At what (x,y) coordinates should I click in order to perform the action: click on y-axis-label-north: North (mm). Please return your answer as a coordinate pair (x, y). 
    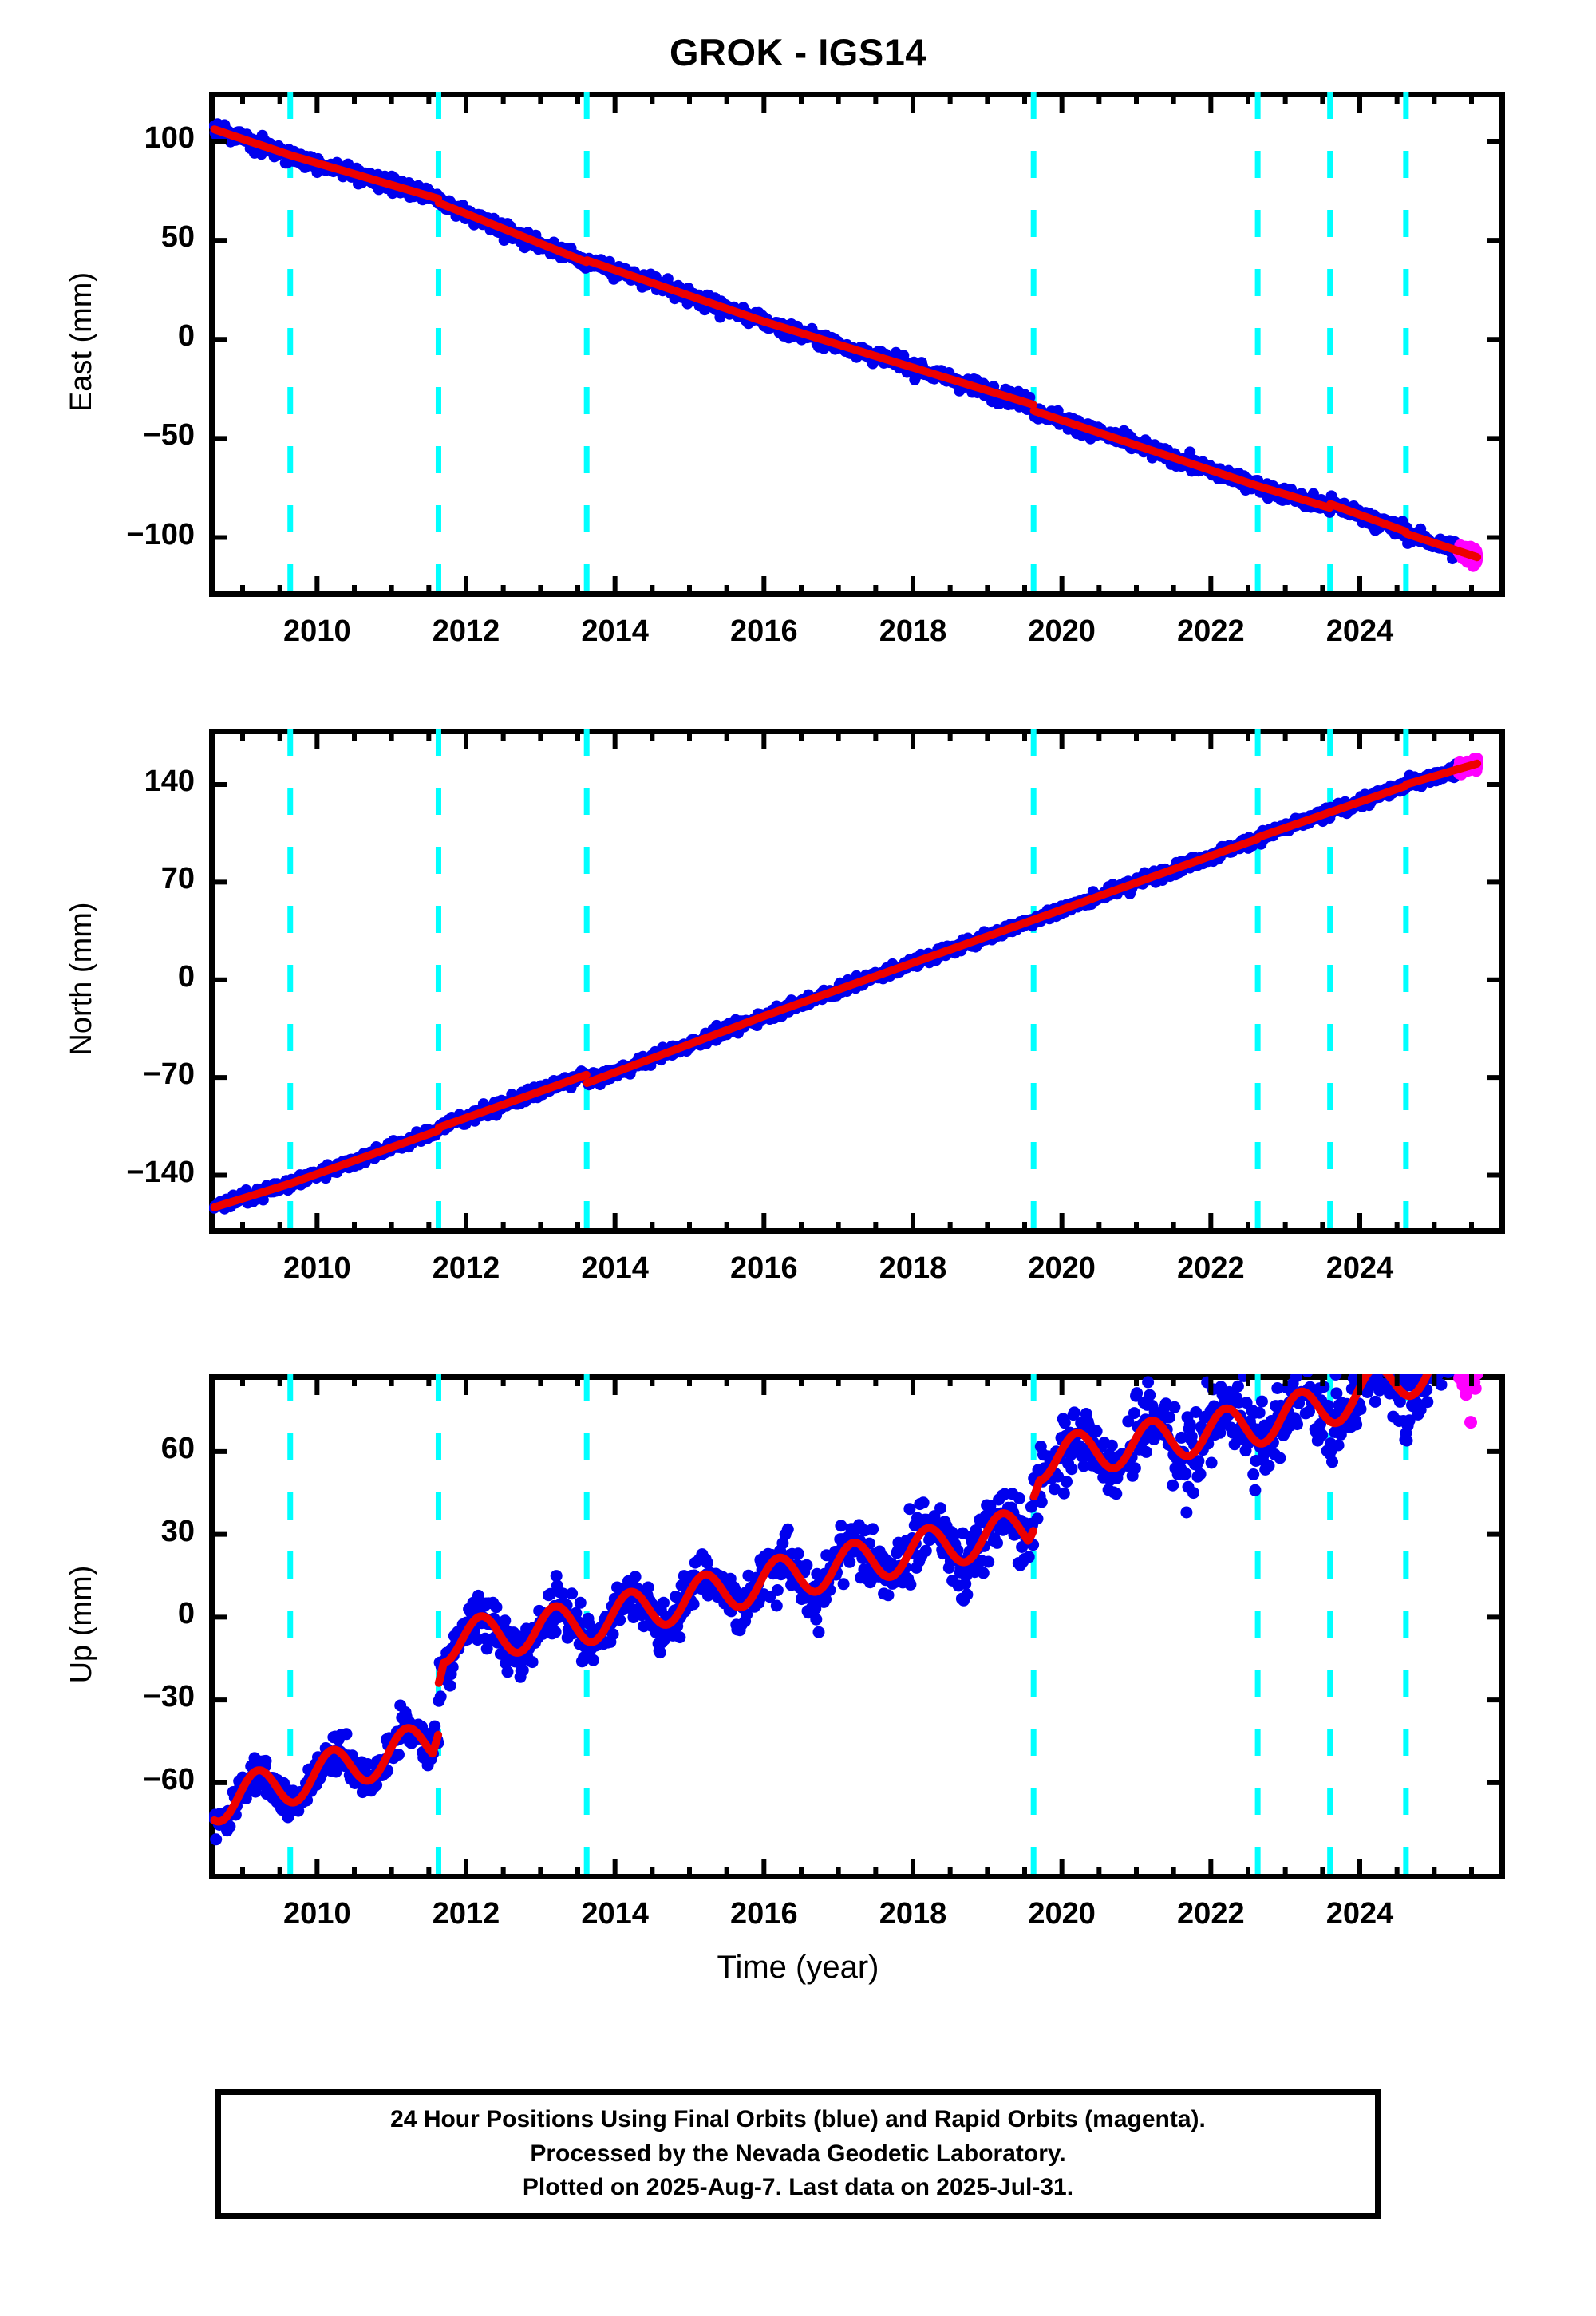
    Looking at the image, I should click on (81, 979).